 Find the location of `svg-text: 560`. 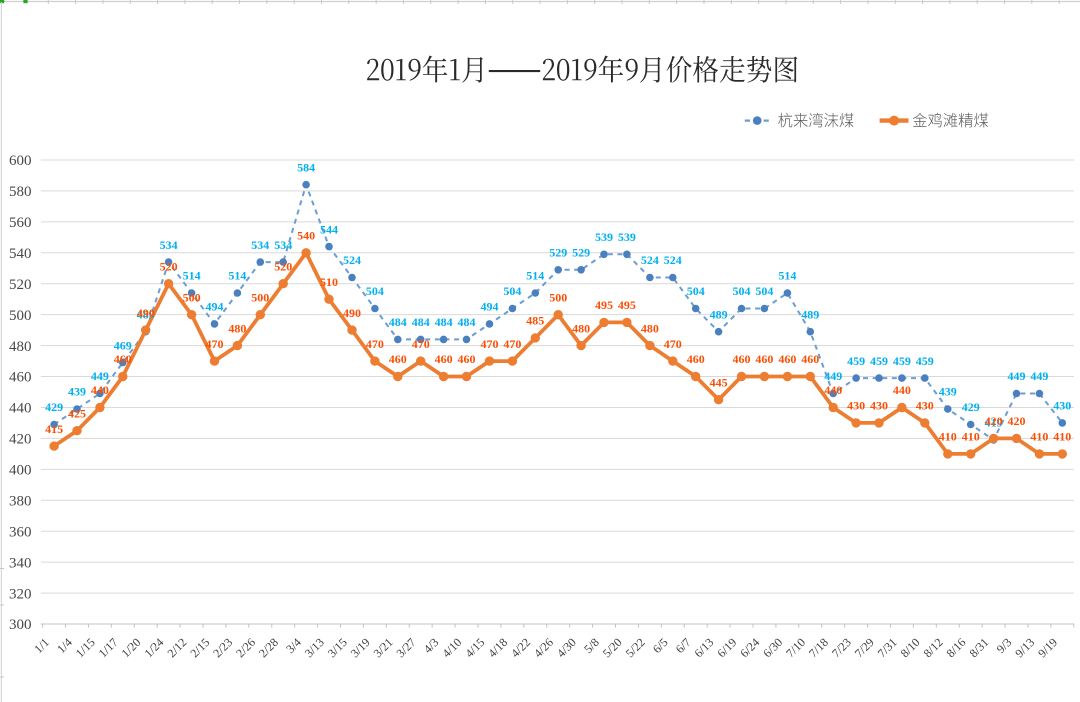

svg-text: 560 is located at coordinates (20, 223).